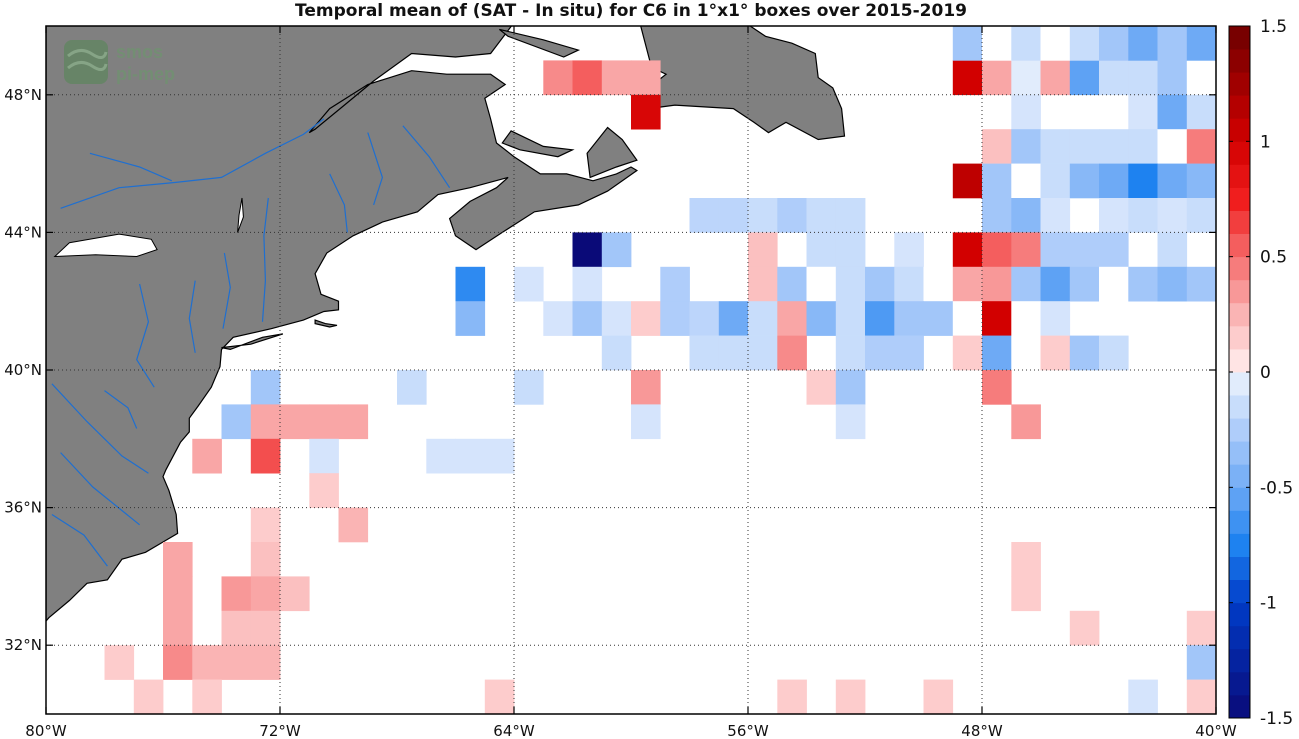  Describe the element at coordinates (1268, 604) in the screenshot. I see `colorbar-tick-label: -1` at that location.